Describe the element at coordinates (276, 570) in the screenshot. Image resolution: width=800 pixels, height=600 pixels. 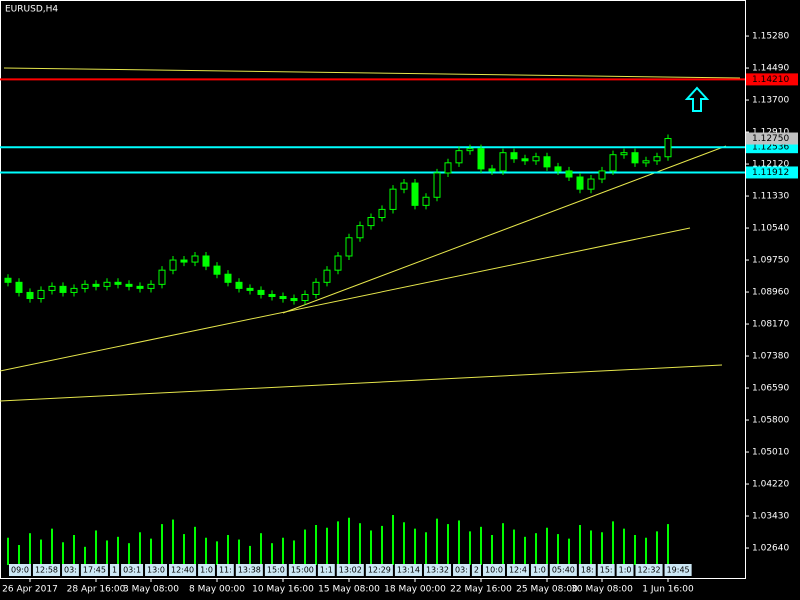
I see `time-marker: 15:0` at that location.